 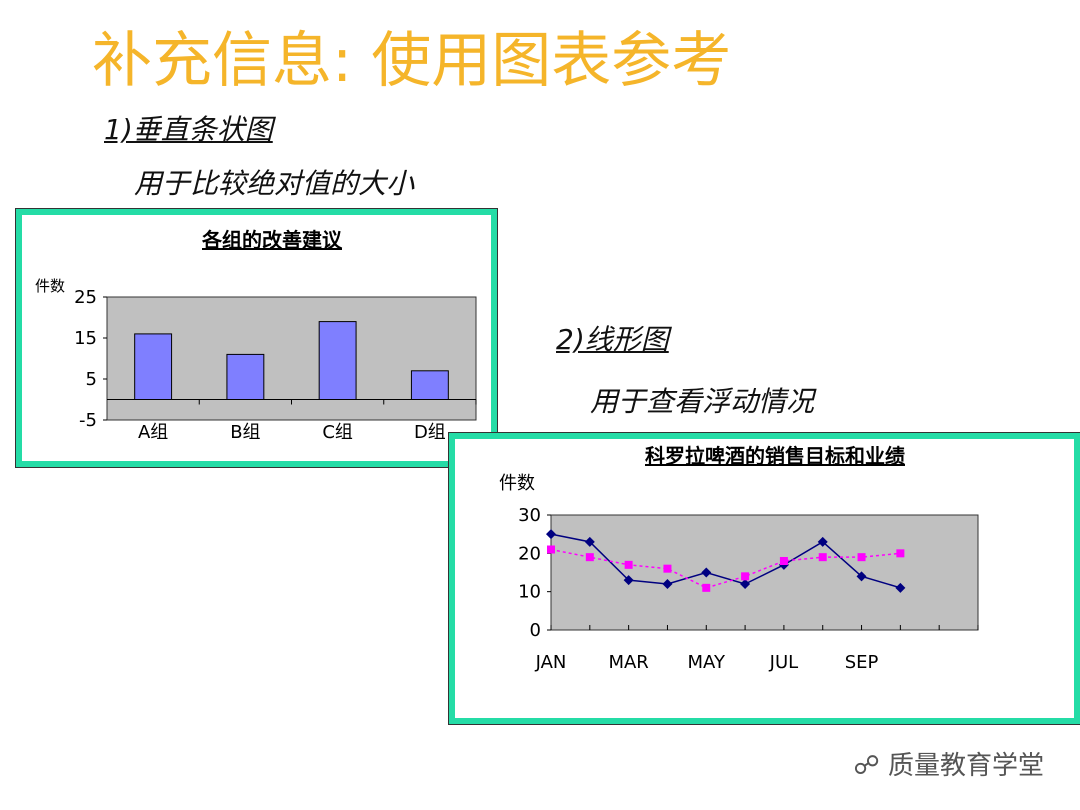 I want to click on chart-frame: 各组的改善建议件数 -5 5 15 25 A组 B组 C组 D组, so click(x=256, y=338).